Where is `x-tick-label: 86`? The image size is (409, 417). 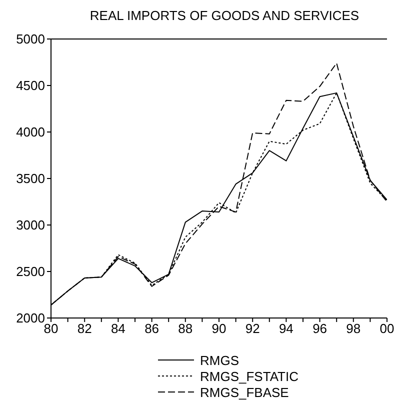 x-tick-label: 86 is located at coordinates (152, 328).